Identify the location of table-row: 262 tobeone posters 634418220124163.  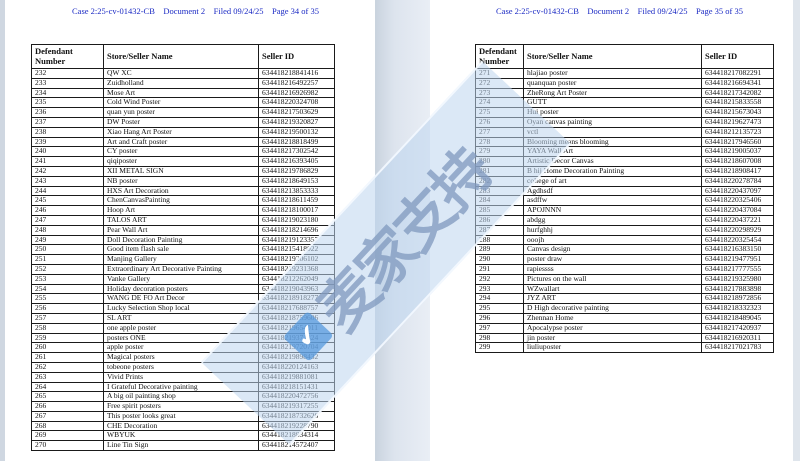
(183, 367).